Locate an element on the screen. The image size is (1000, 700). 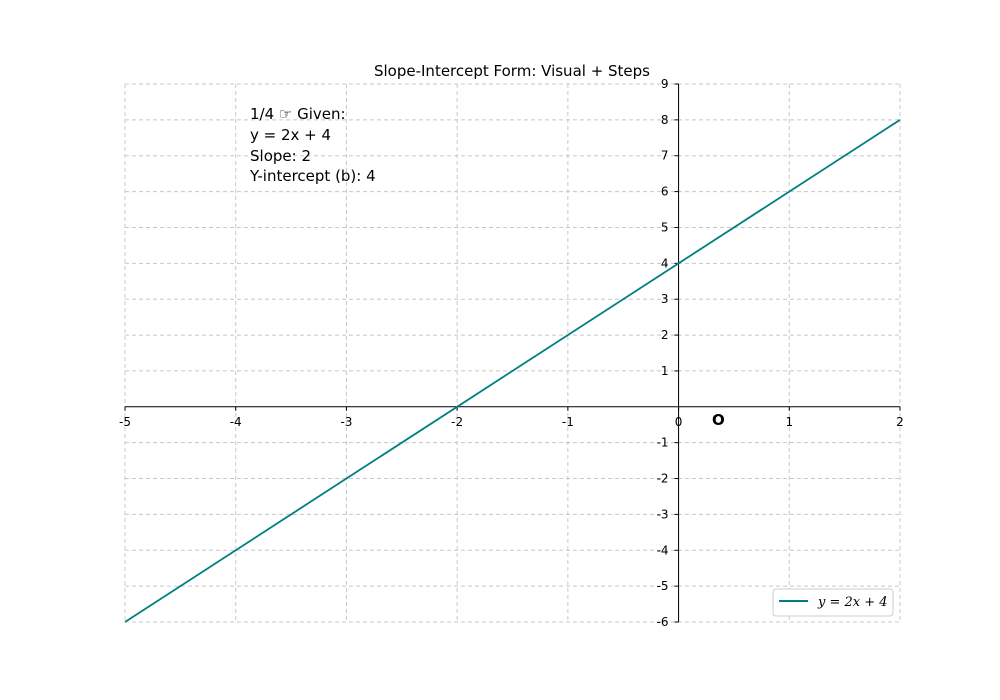
origin-label: O is located at coordinates (718, 420).